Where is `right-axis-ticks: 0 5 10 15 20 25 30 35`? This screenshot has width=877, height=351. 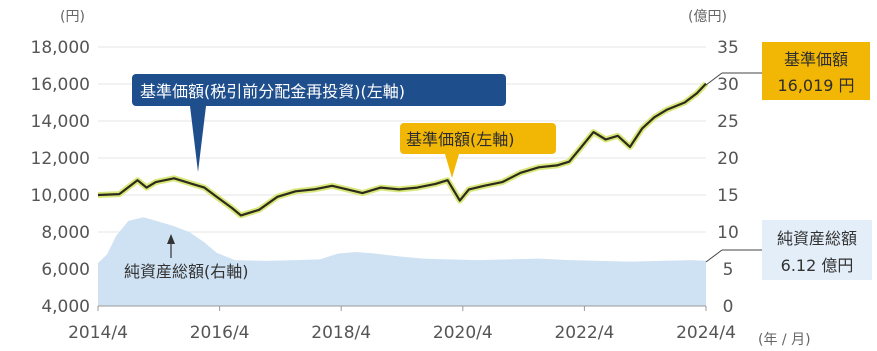 right-axis-ticks: 0 5 10 15 20 25 30 35 is located at coordinates (728, 177).